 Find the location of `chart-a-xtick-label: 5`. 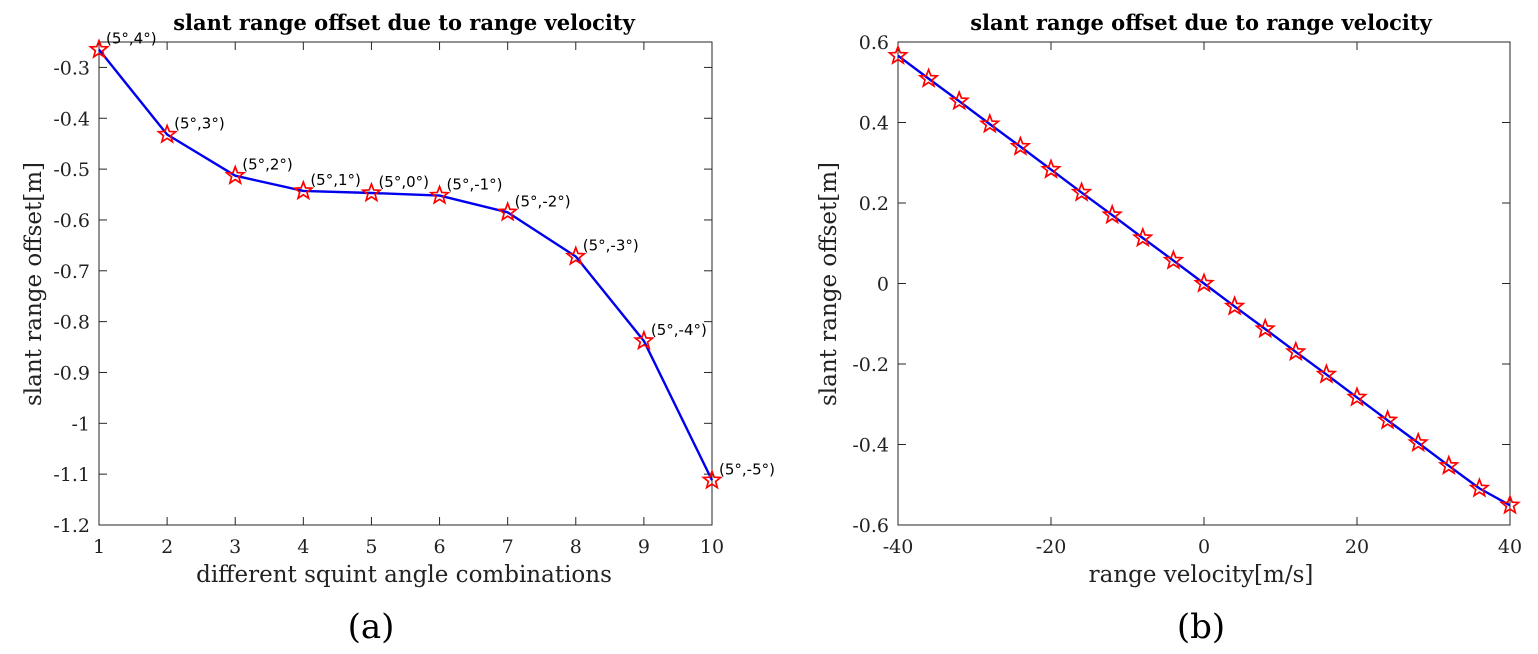

chart-a-xtick-label: 5 is located at coordinates (371, 547).